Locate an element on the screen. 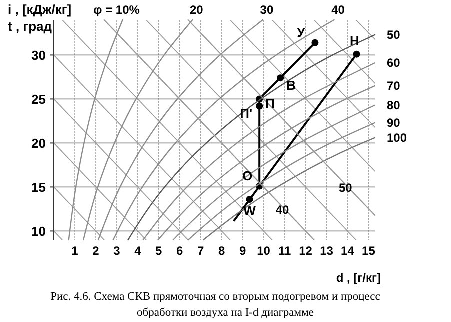 The height and width of the screenshot is (322, 451). x-tick-label: 14 is located at coordinates (348, 251).